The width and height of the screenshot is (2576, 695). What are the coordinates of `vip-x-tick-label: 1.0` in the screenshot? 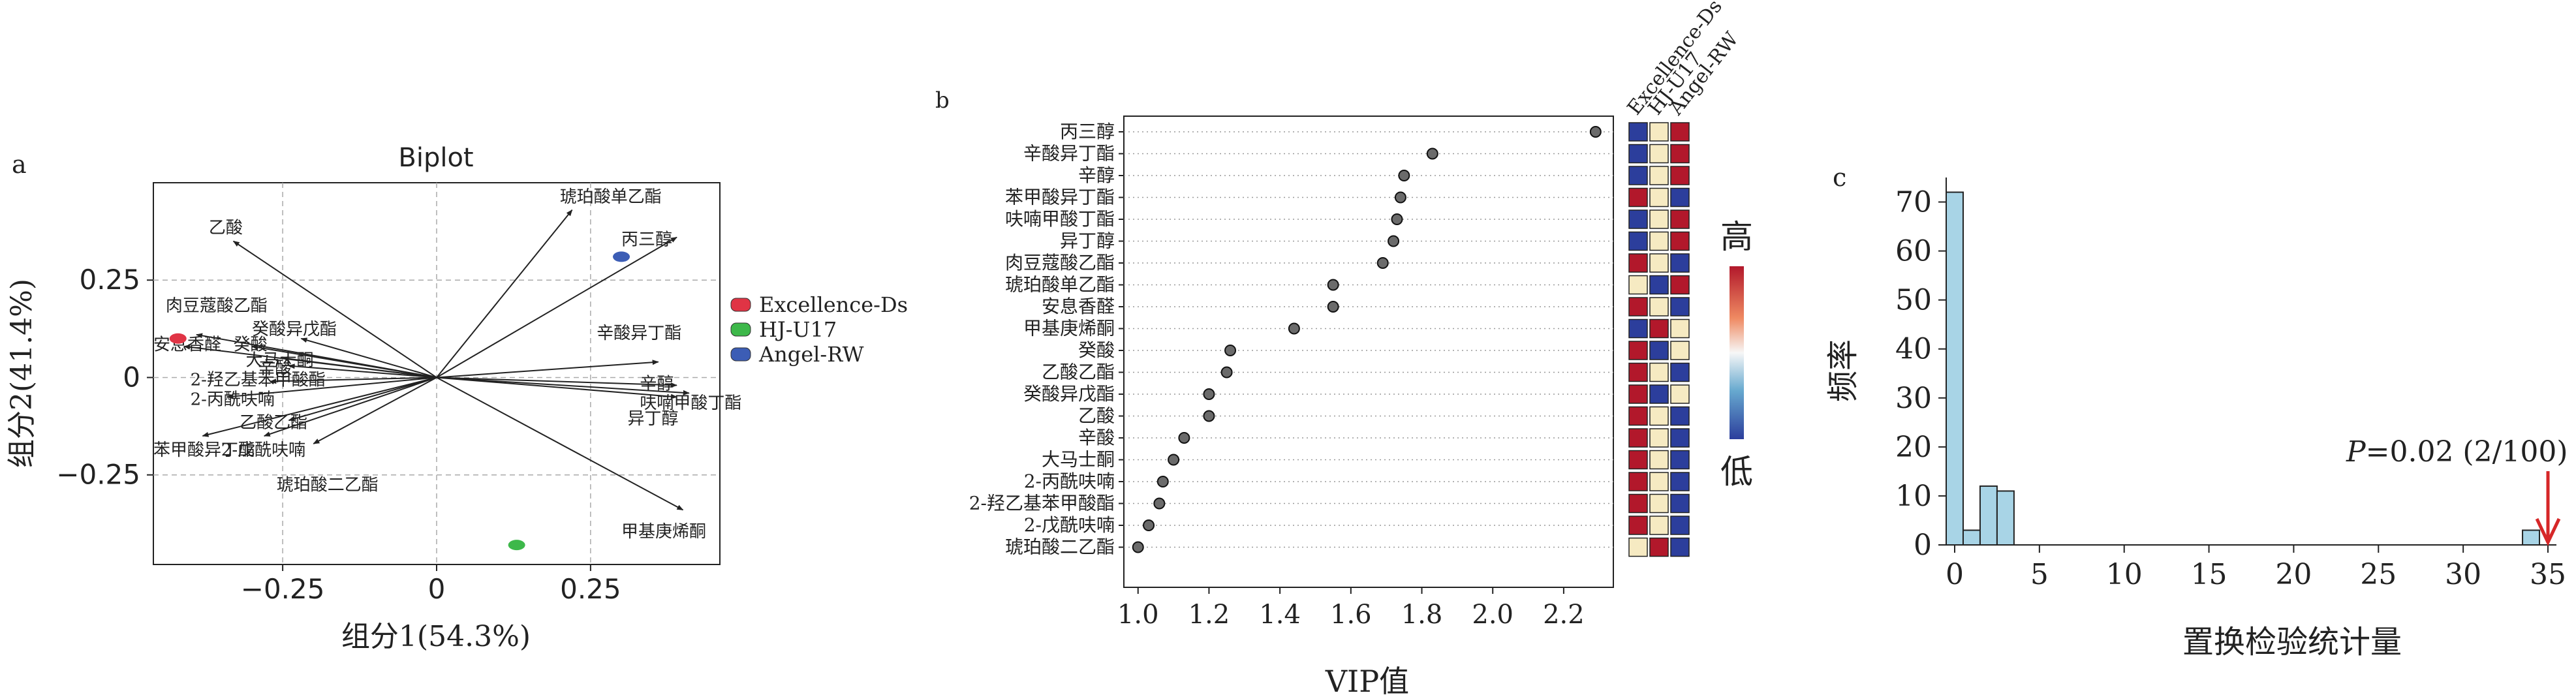 It's located at (1138, 615).